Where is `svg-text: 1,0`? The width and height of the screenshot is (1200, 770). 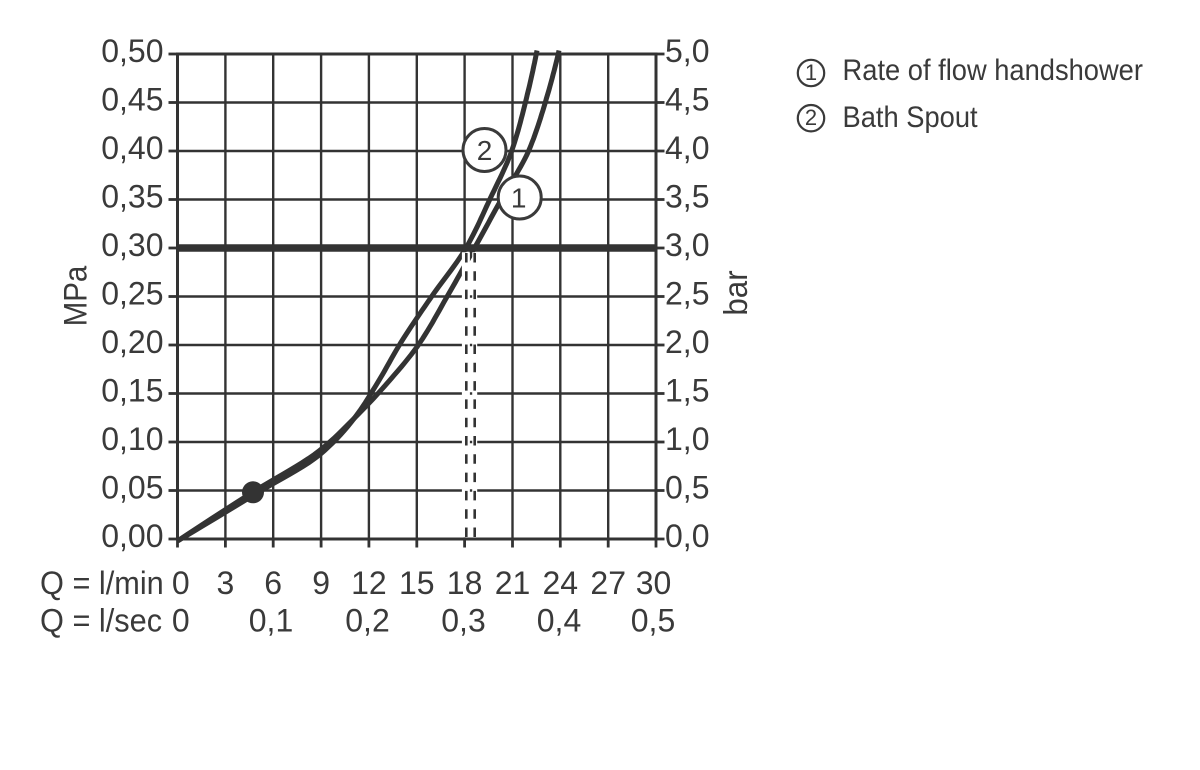 svg-text: 1,0 is located at coordinates (687, 439).